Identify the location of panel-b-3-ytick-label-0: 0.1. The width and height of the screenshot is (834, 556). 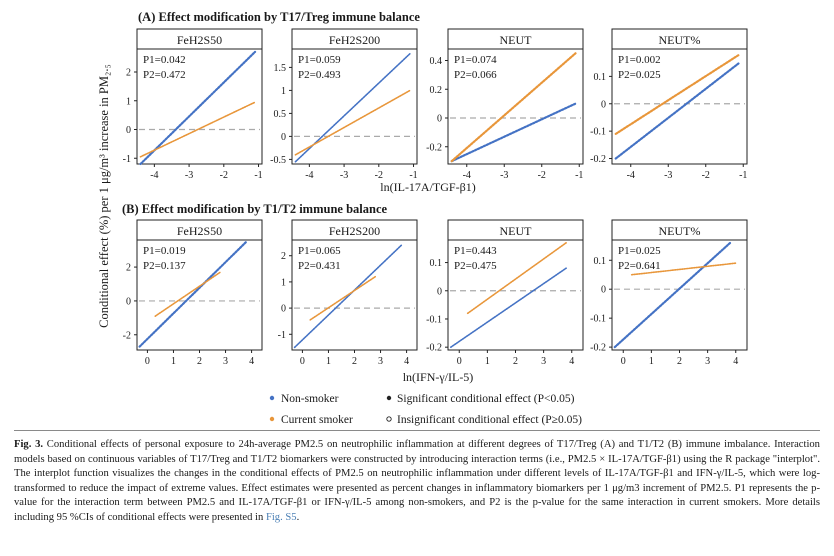
(436, 263).